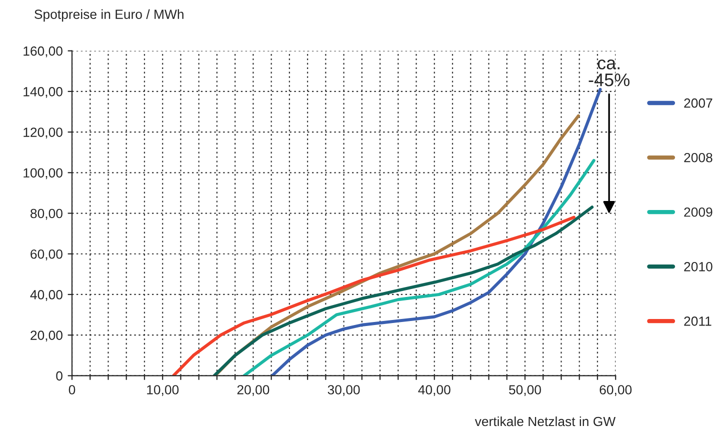  I want to click on x-axis-title: vertikale Netzlast in GW, so click(545, 421).